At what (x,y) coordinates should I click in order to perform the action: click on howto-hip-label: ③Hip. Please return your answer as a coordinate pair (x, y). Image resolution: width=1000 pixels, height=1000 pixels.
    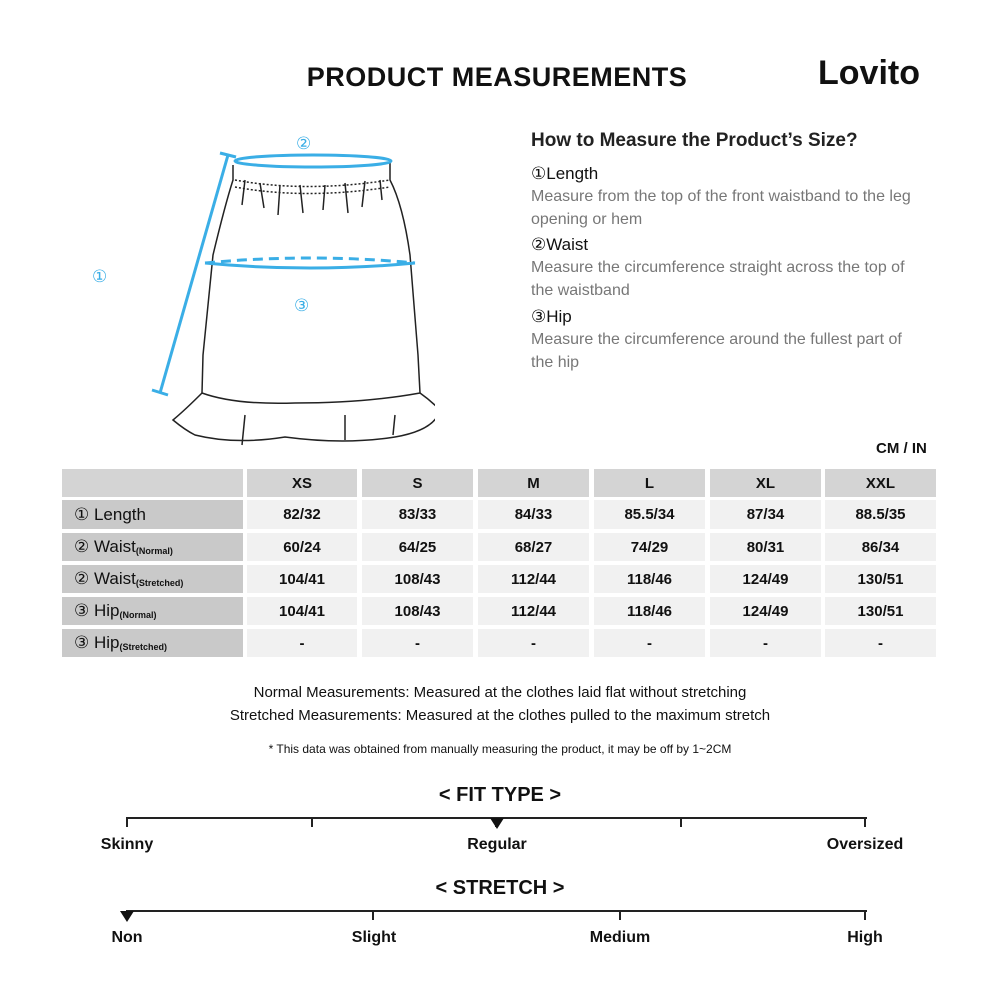
    Looking at the image, I should click on (551, 316).